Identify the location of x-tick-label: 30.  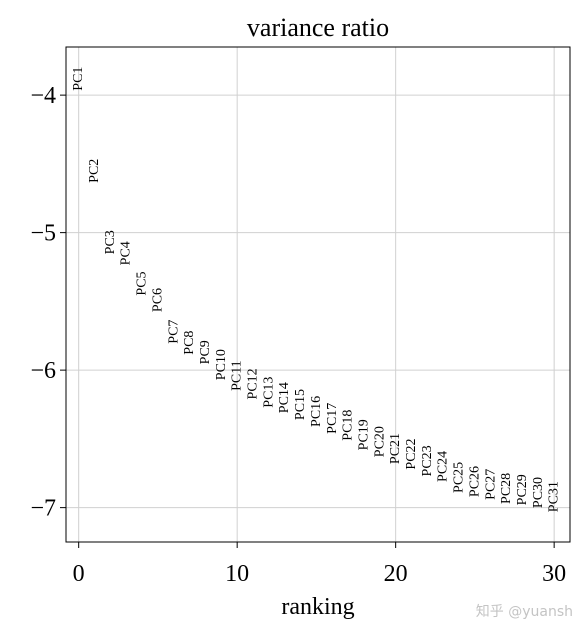
(554, 574).